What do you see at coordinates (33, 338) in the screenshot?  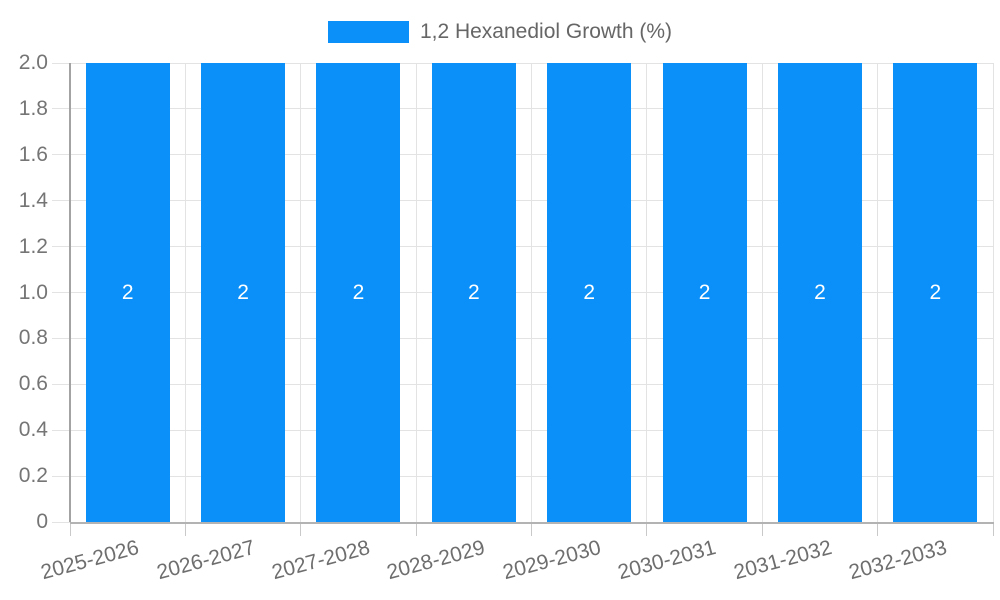 I see `y-tick-label: 0.8` at bounding box center [33, 338].